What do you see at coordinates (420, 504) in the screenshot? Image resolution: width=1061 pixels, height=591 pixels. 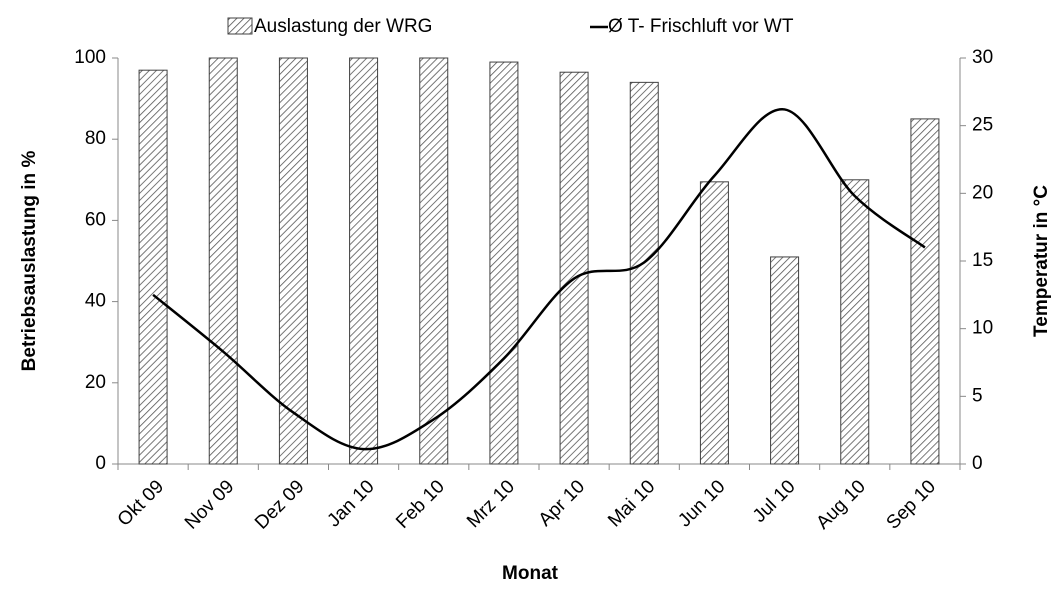 I see `x-tick-label: Feb 10` at bounding box center [420, 504].